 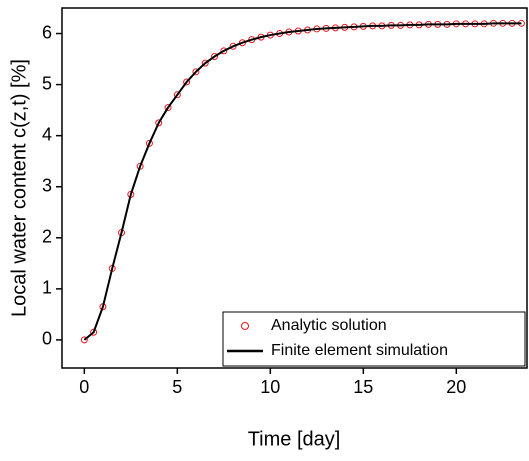 I want to click on x-tick-label: 0, so click(x=84, y=387).